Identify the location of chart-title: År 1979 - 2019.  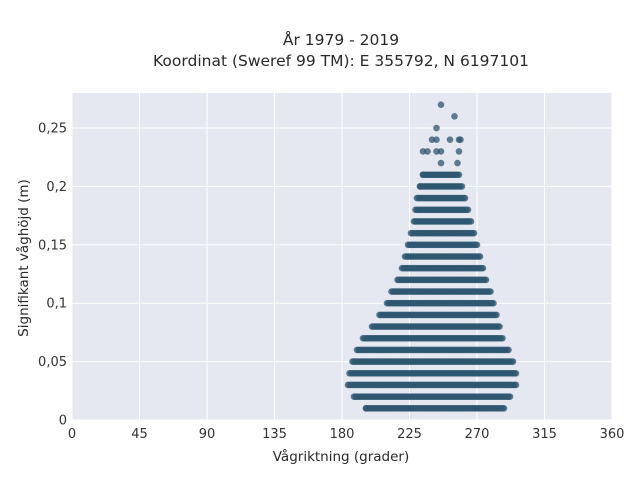
(341, 39).